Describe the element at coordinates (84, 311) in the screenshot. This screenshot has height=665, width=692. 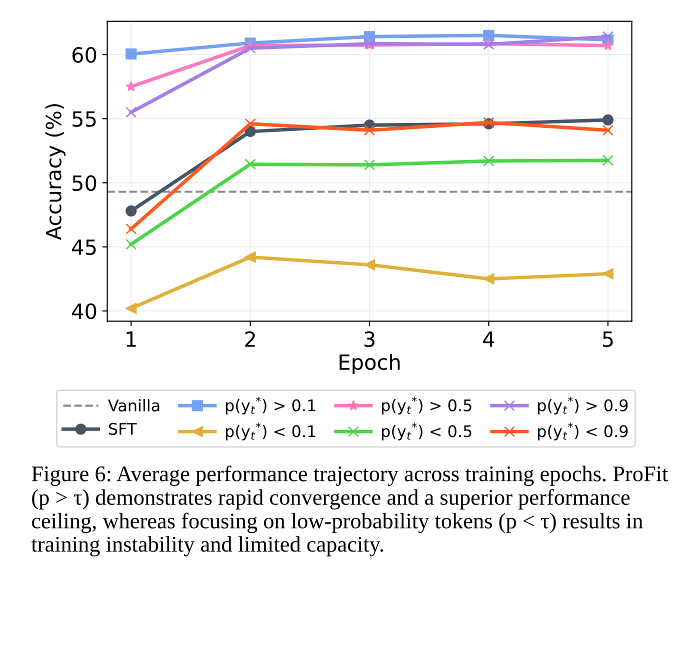
I see `y-tick-label: 40` at that location.